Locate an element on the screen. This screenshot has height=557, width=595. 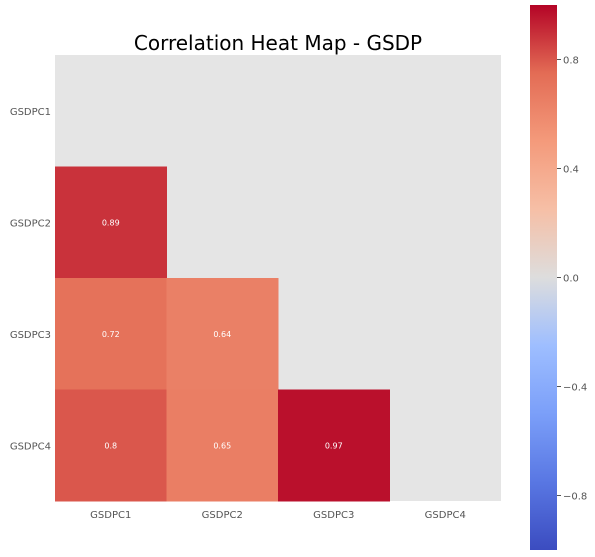
cell-value-label: 0.97 is located at coordinates (334, 445).